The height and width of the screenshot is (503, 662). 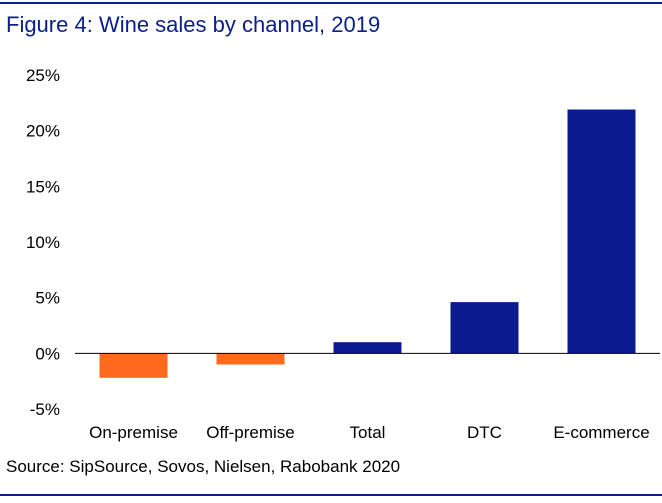 I want to click on x-axis: On-premise Off-premise Total DTC E-commerce, so click(x=369, y=432).